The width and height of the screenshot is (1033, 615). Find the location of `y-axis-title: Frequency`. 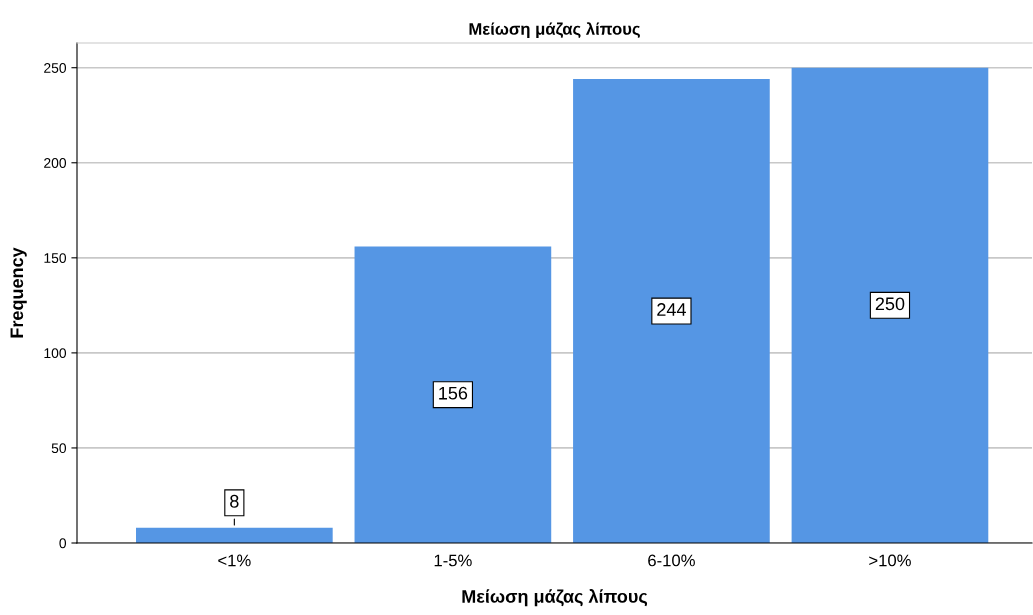

y-axis-title: Frequency is located at coordinates (18, 292).